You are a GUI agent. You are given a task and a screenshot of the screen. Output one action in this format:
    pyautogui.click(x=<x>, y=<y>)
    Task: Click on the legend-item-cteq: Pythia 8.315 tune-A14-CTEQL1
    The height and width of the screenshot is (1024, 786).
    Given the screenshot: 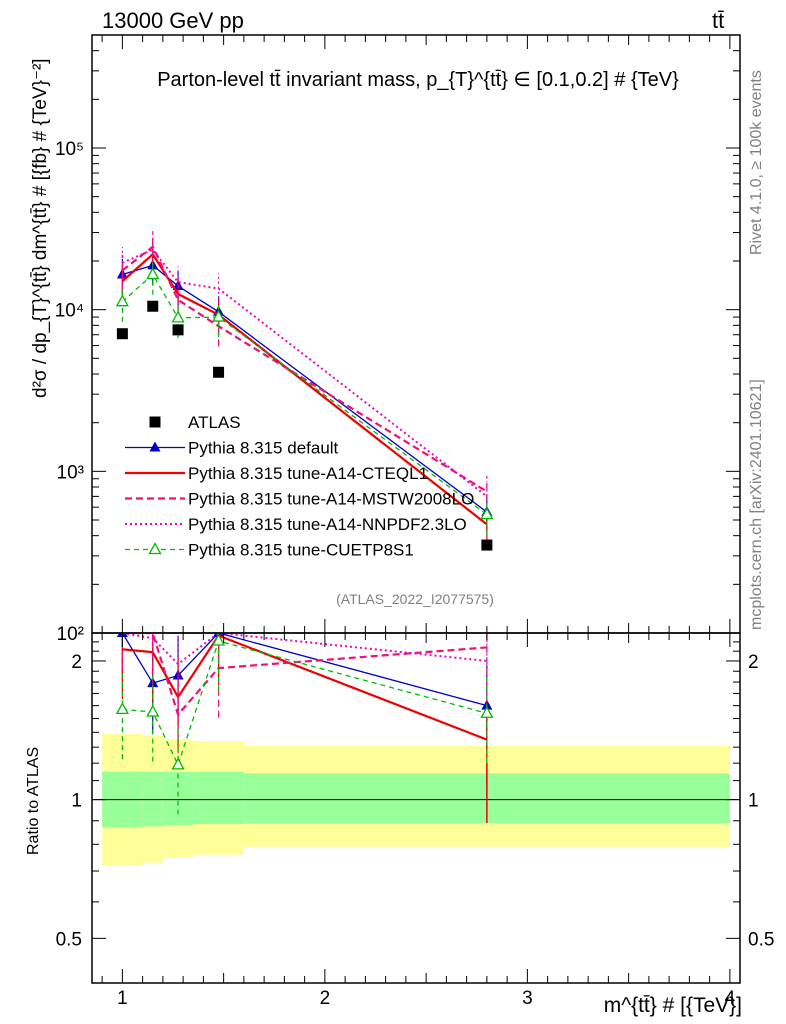 What is the action you would take?
    pyautogui.click(x=276, y=473)
    